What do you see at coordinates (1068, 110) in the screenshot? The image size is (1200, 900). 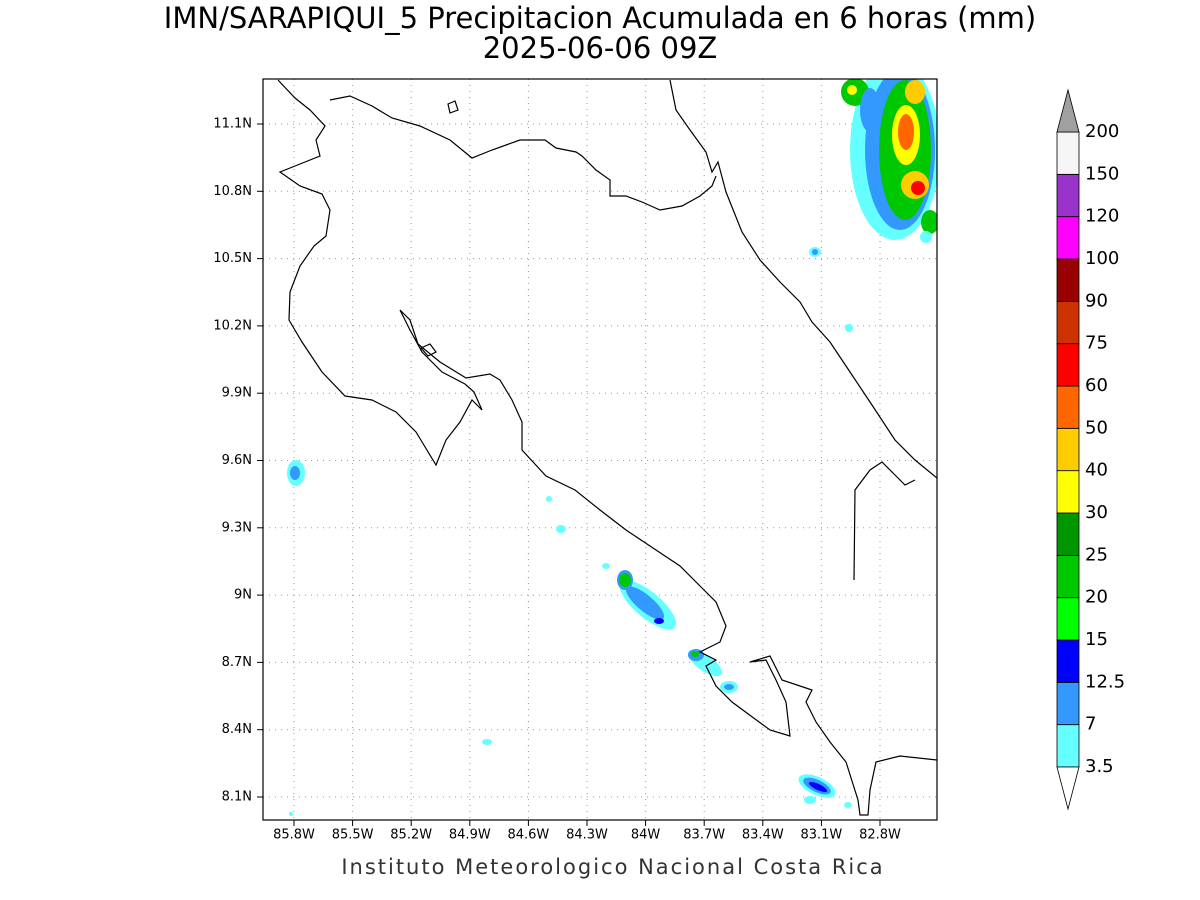 I see `colorbar-over` at bounding box center [1068, 110].